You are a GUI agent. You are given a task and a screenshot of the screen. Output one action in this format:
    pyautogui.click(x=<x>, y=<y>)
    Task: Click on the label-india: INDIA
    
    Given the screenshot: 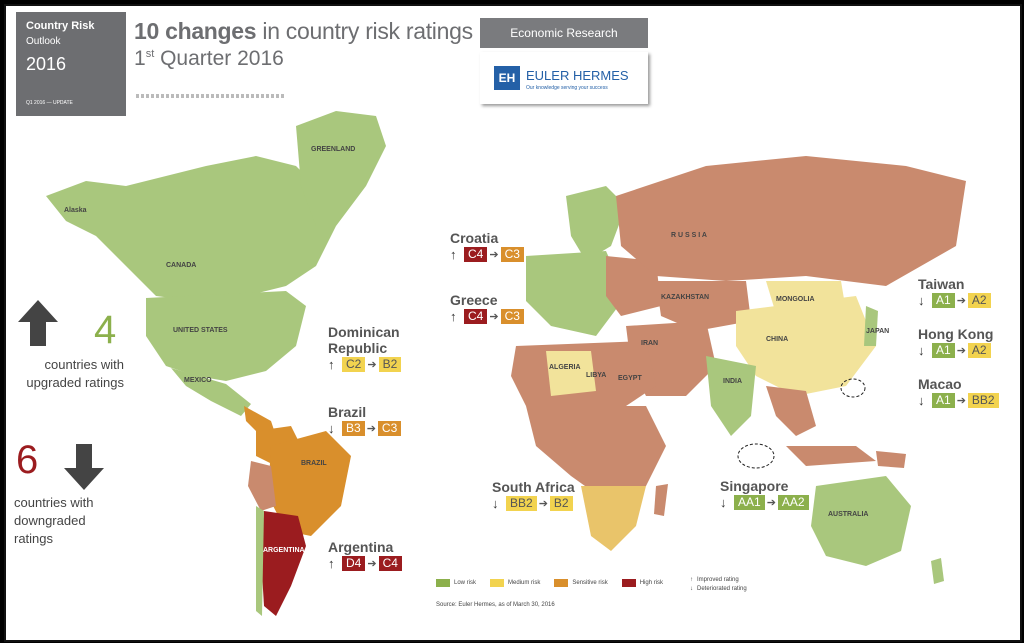 What is the action you would take?
    pyautogui.click(x=733, y=381)
    